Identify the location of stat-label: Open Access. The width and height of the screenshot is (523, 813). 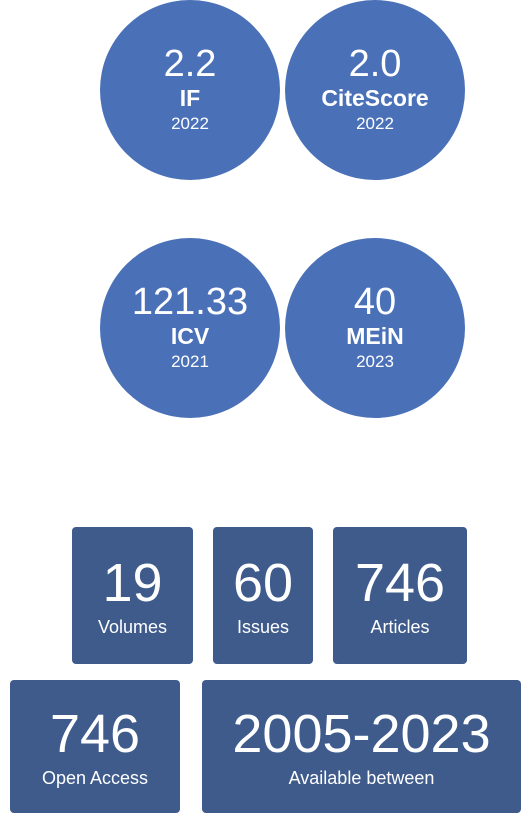
(95, 777).